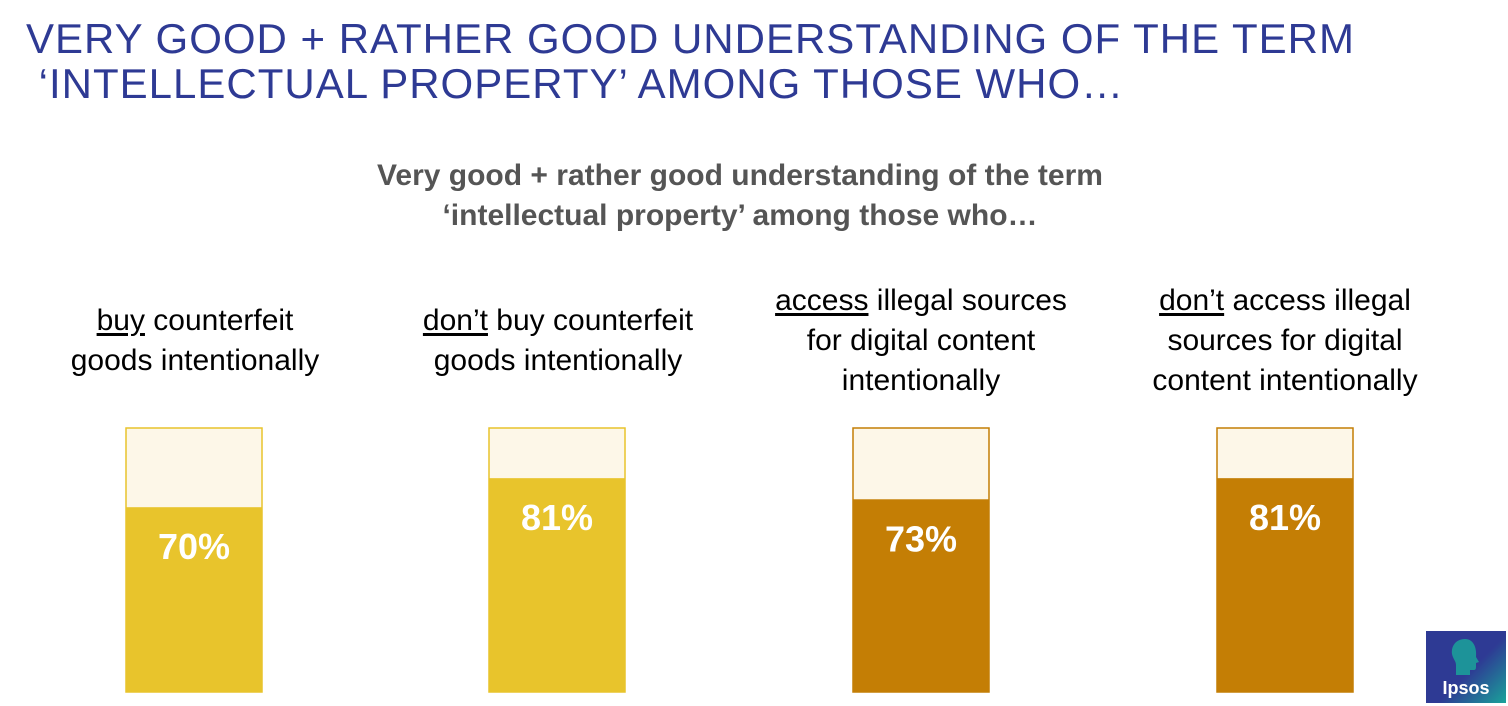 This screenshot has width=1508, height=706. I want to click on bar-value-label-3: 73%, so click(921, 538).